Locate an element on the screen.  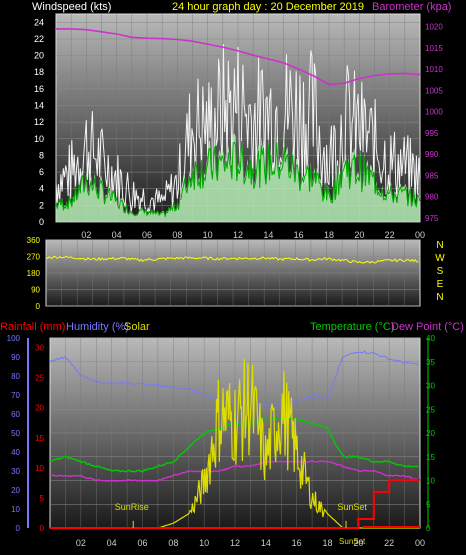
windspeed-tick-label: 8 is located at coordinates (41, 155).